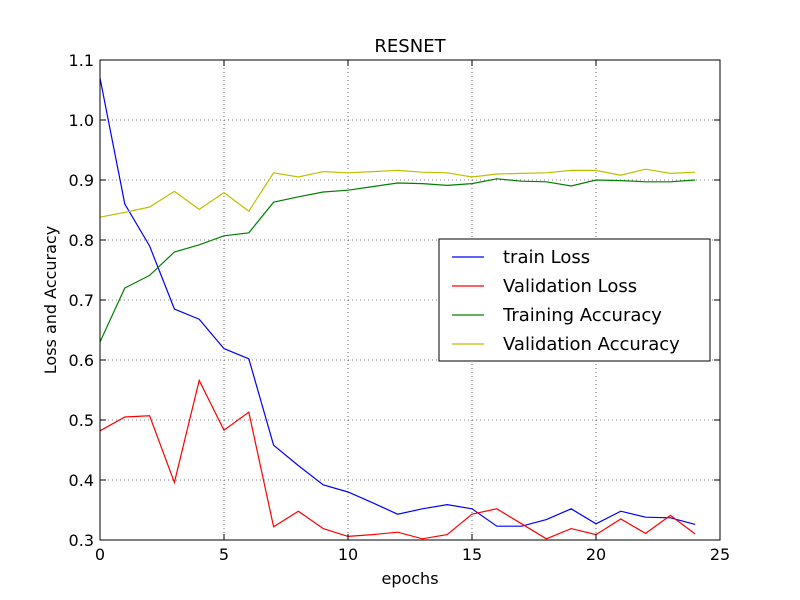  Describe the element at coordinates (81, 240) in the screenshot. I see `y-tick-label: 0.8` at that location.